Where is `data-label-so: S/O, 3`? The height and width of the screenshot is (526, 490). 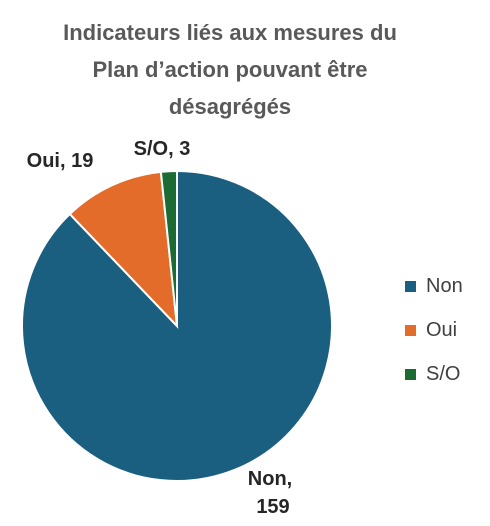
data-label-so: S/O, 3 is located at coordinates (162, 149).